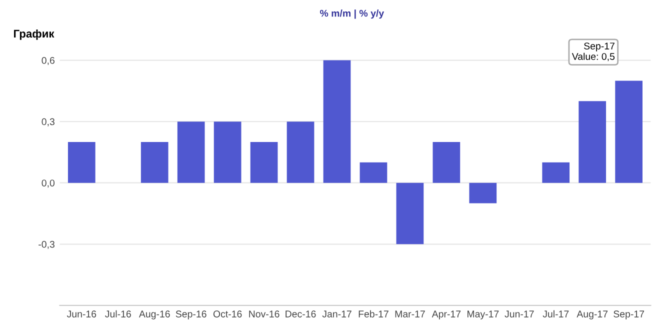 The image size is (664, 332). I want to click on x-tick-label: Apr-17, so click(446, 315).